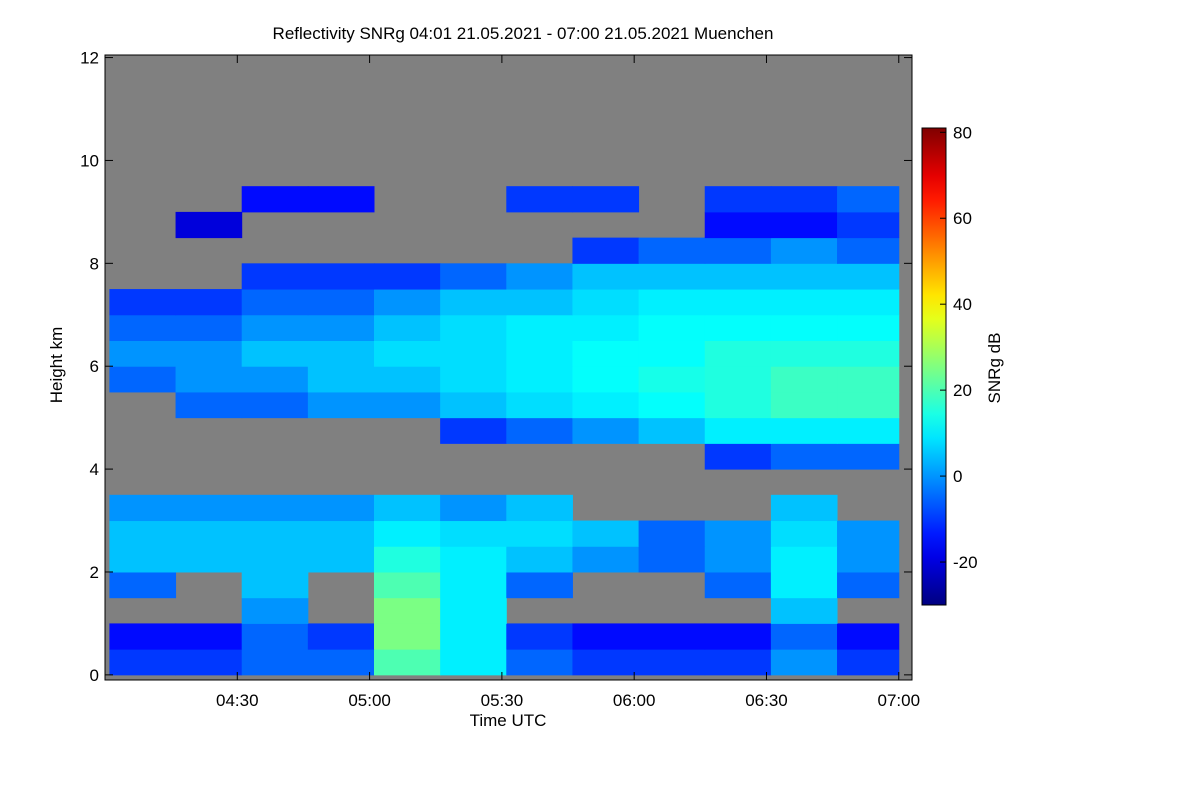 This screenshot has height=800, width=1200. What do you see at coordinates (962, 390) in the screenshot?
I see `colorbar-tick-label: 20` at bounding box center [962, 390].